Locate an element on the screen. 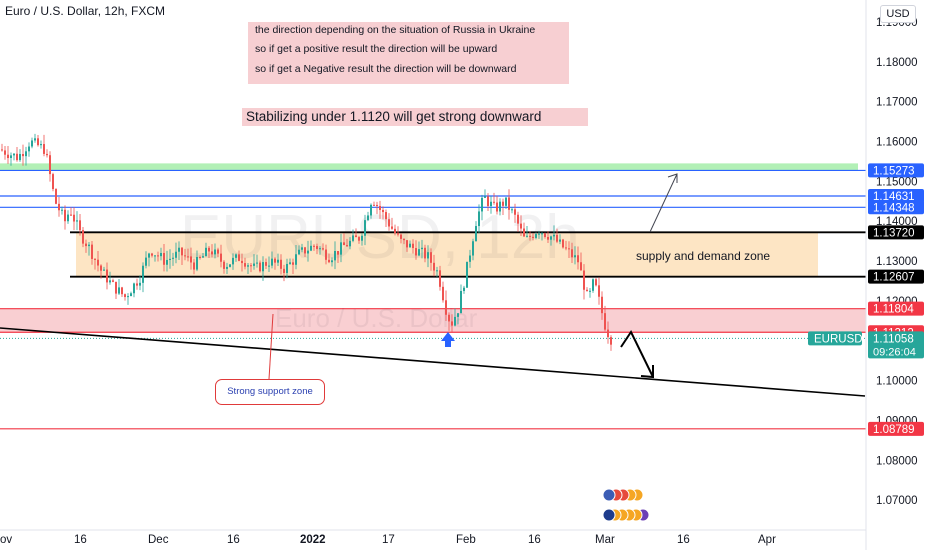 Image resolution: width=932 pixels, height=550 pixels. price-label-bg is located at coordinates (896, 207).